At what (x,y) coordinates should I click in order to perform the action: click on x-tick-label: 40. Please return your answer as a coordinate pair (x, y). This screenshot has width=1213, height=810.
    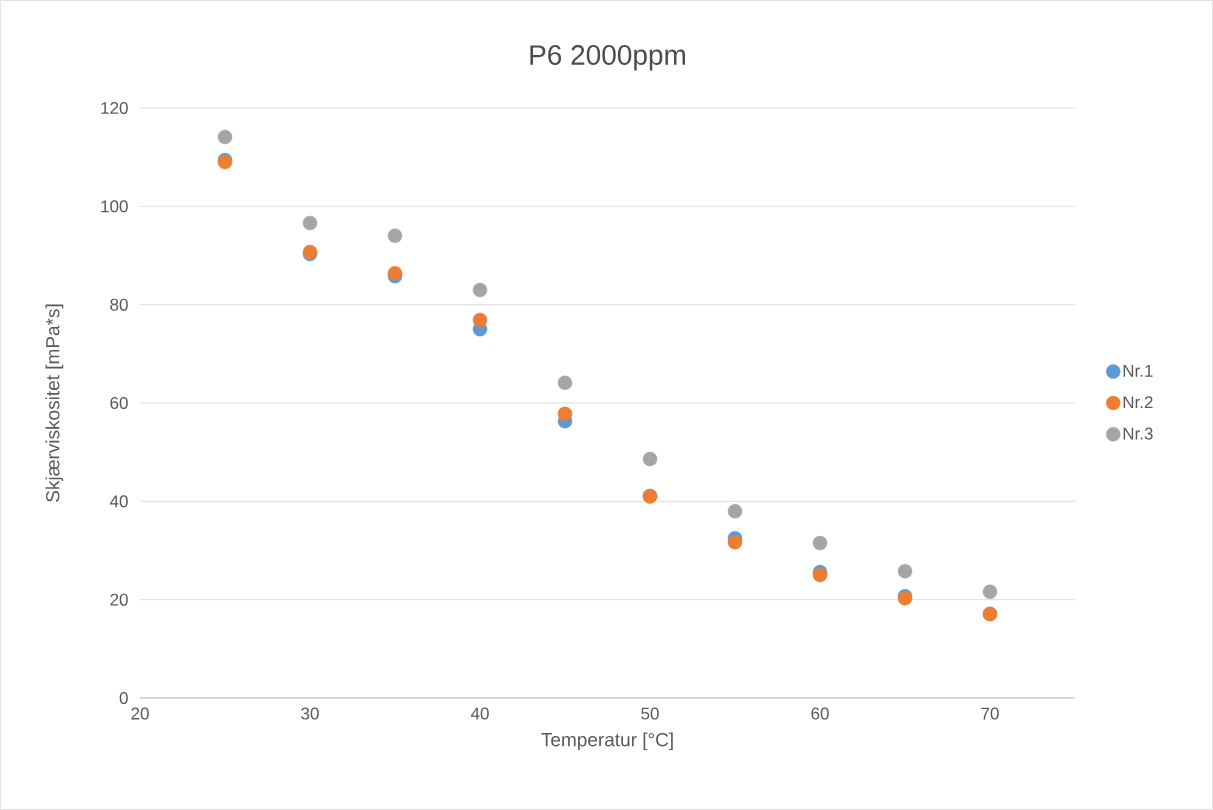
    Looking at the image, I should click on (479, 713).